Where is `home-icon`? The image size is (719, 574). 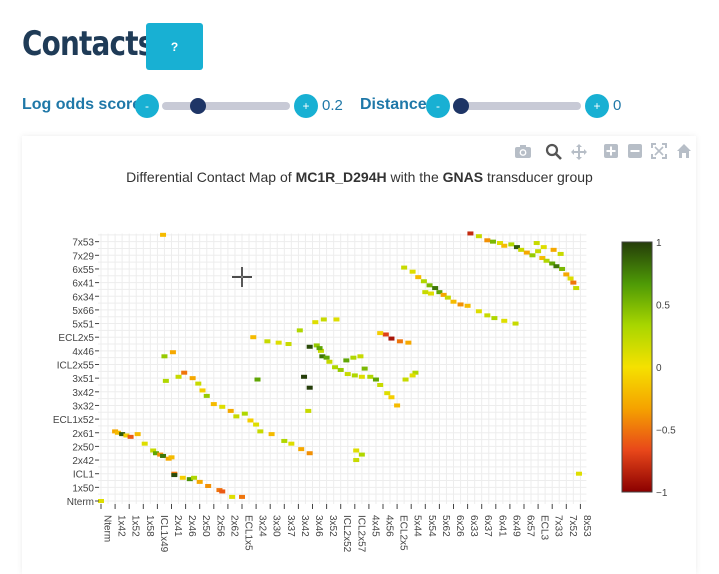 home-icon is located at coordinates (684, 151).